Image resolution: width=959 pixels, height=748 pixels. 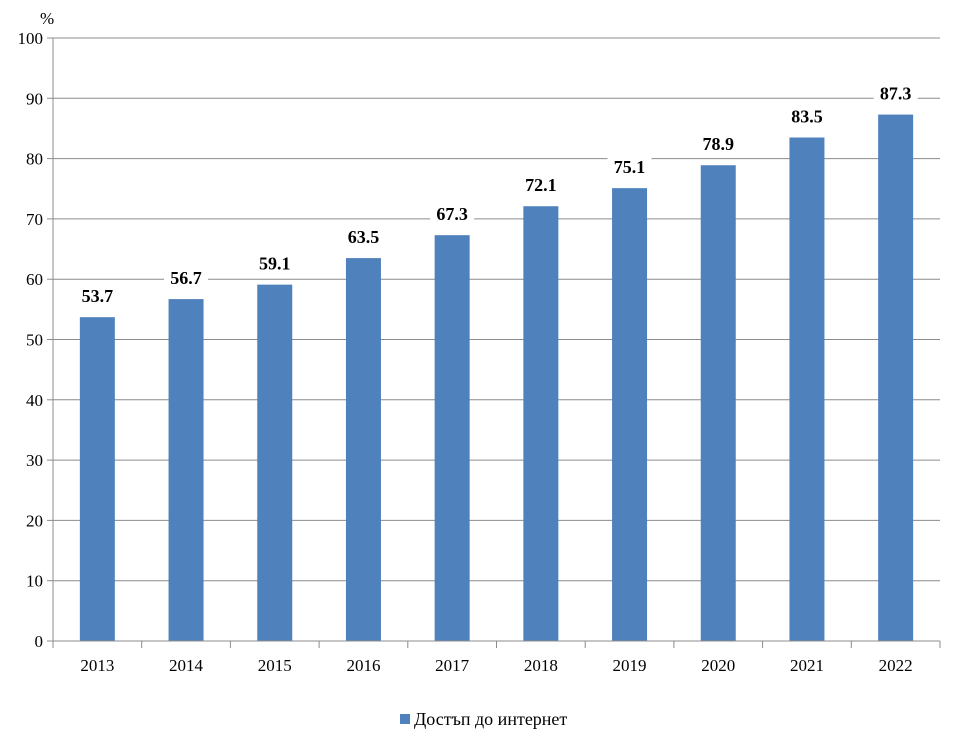 I want to click on y-tick-label: 50, so click(x=34, y=340).